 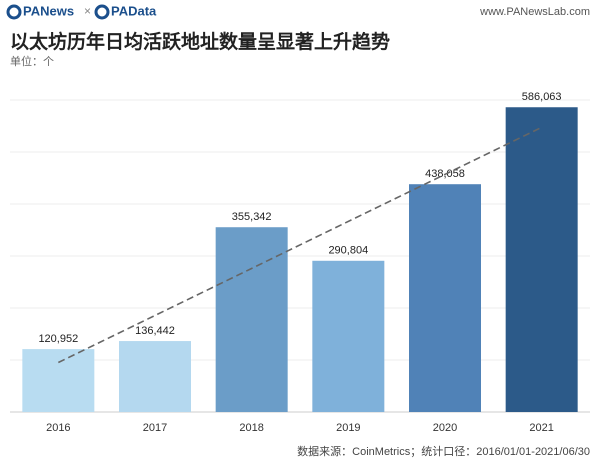 What do you see at coordinates (348, 428) in the screenshot?
I see `x-tick-label: 2019` at bounding box center [348, 428].